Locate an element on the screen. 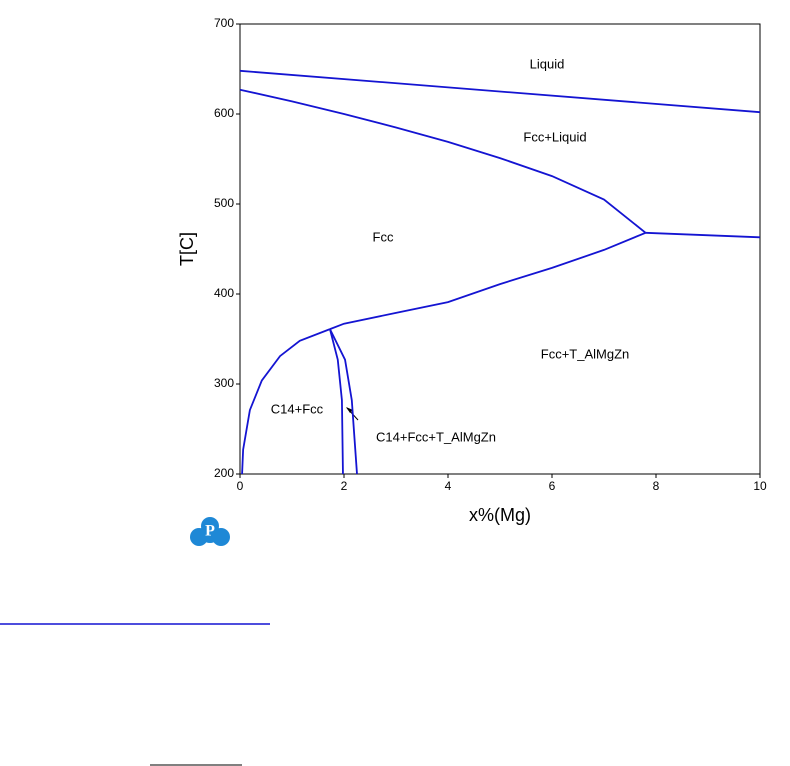 The image size is (790, 766). y-tick-label: 500 is located at coordinates (224, 203).